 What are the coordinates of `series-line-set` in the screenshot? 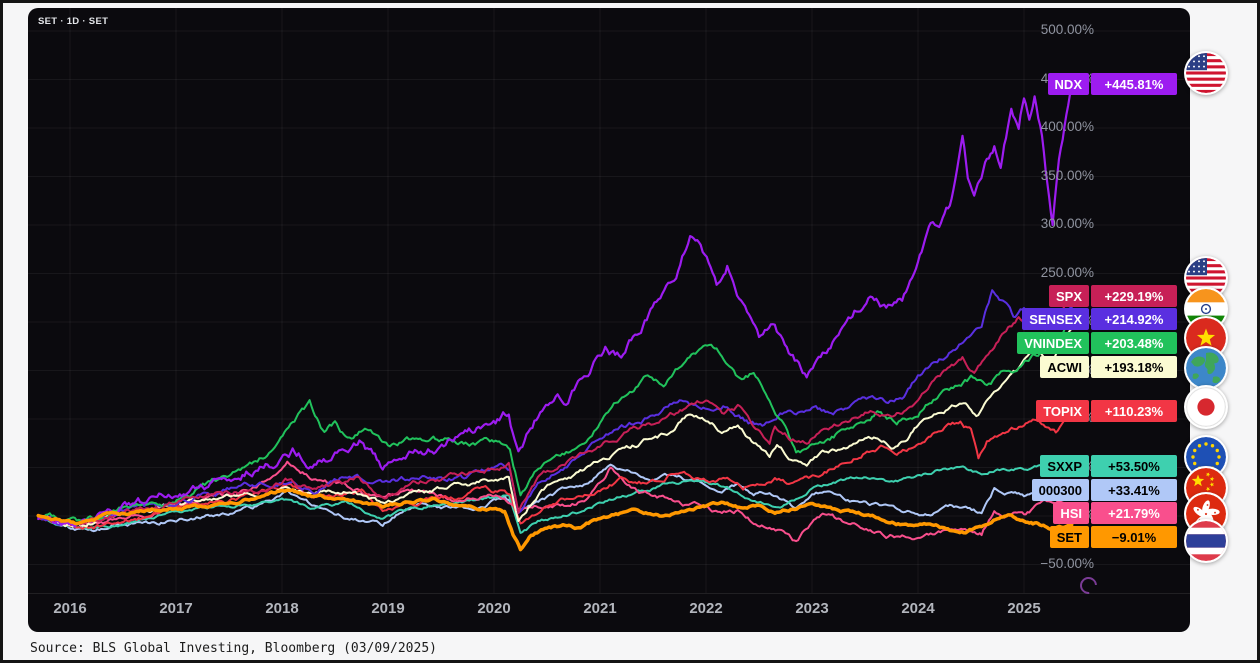 It's located at (555, 520).